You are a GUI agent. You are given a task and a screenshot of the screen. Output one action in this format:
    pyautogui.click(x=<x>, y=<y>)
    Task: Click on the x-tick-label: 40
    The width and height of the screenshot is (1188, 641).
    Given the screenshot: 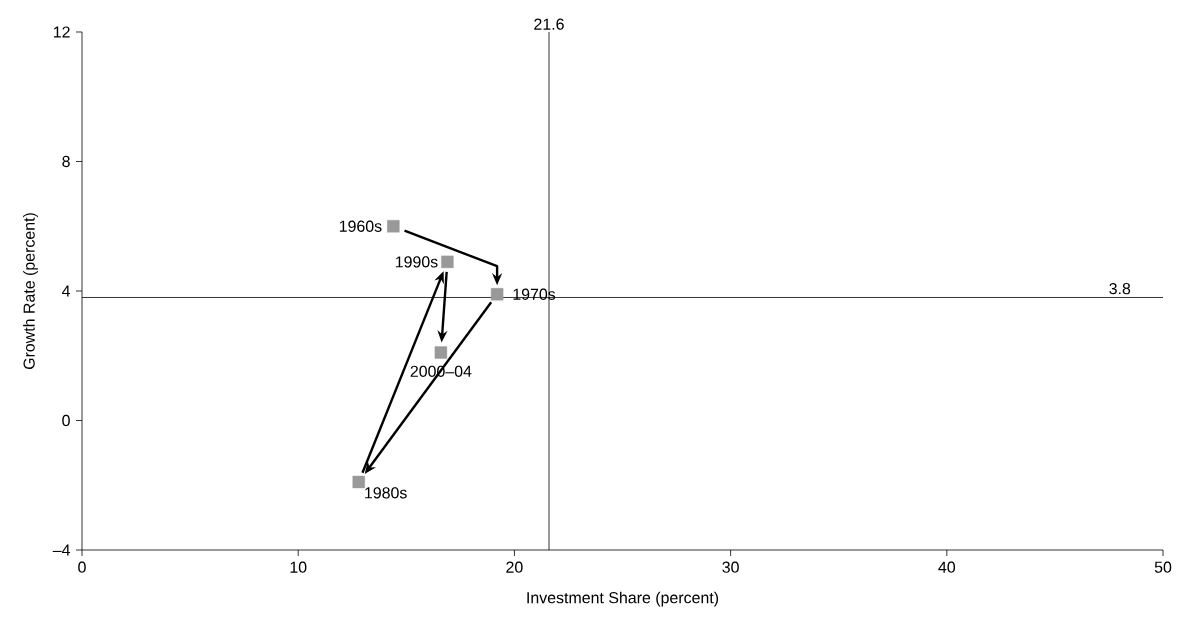 What is the action you would take?
    pyautogui.click(x=947, y=567)
    